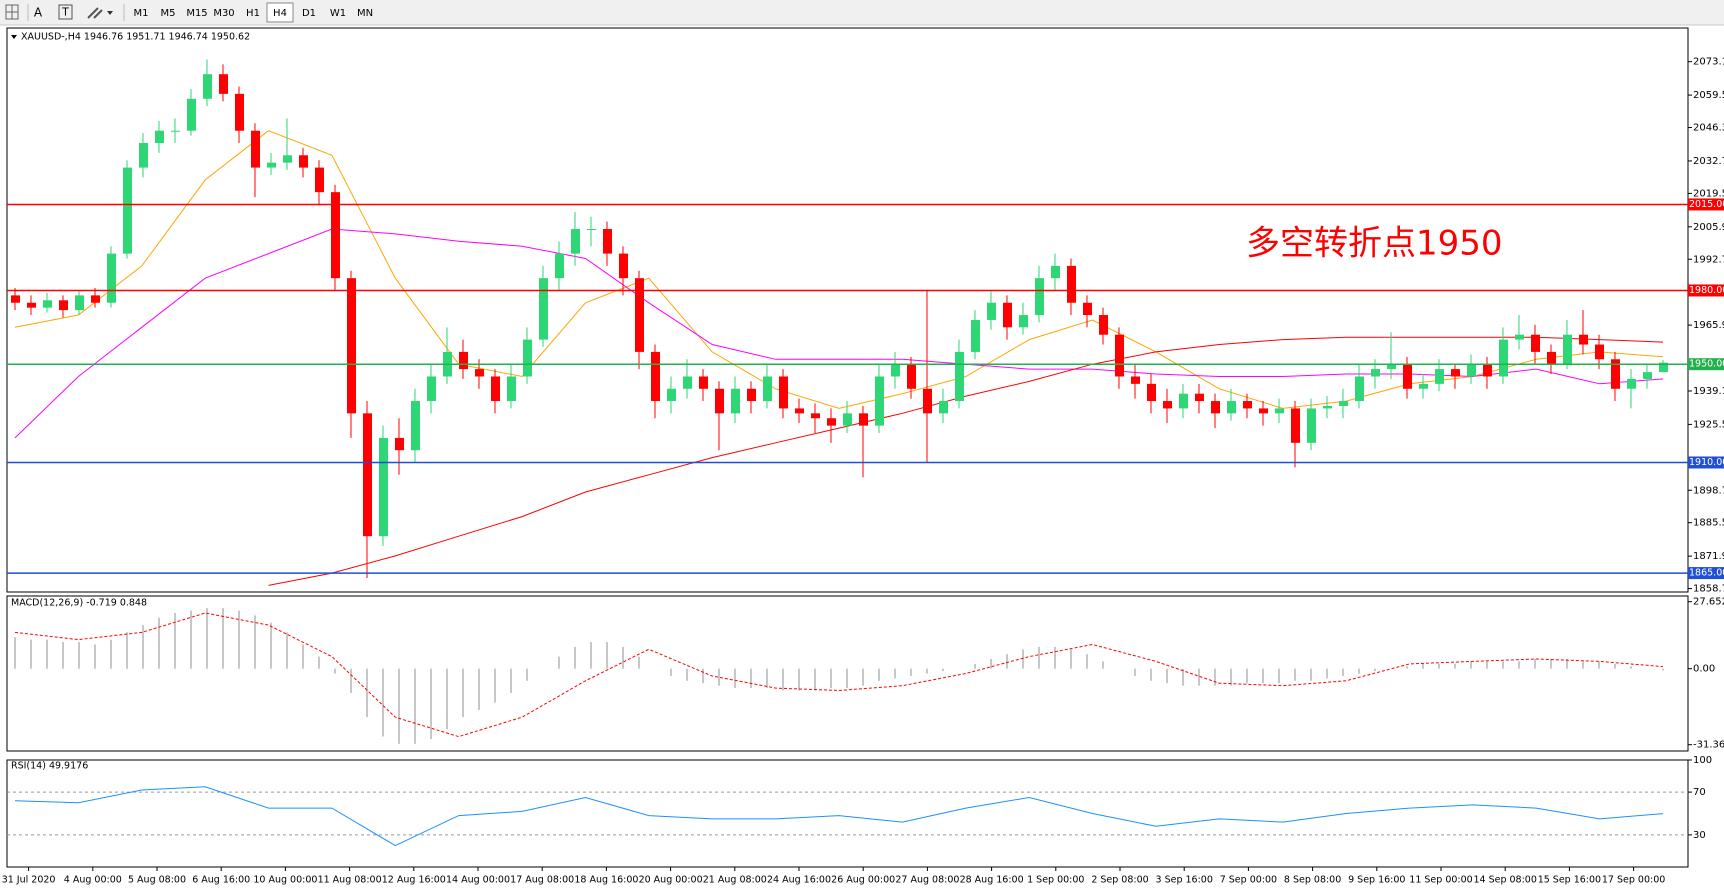  Describe the element at coordinates (110, 13) in the screenshot. I see `dropdown-arrow` at that location.